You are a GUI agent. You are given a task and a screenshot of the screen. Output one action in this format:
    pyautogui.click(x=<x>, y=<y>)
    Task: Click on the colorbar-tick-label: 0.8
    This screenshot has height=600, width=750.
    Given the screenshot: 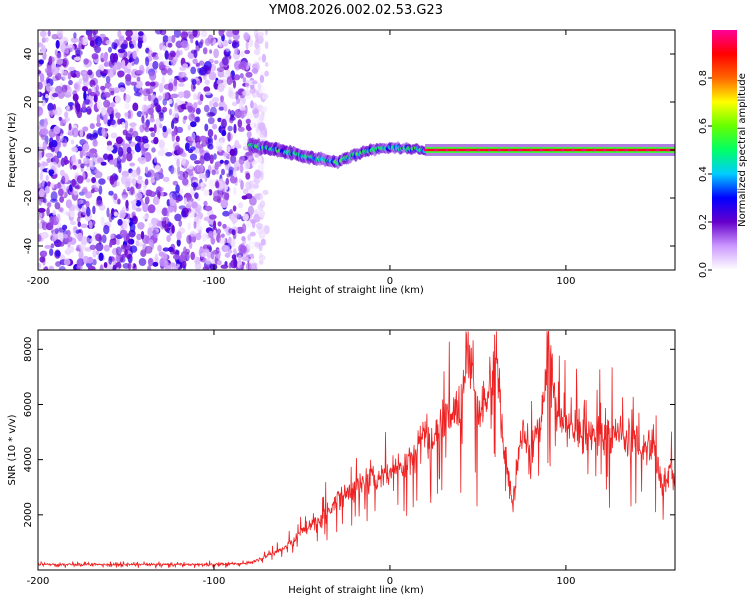 What is the action you would take?
    pyautogui.click(x=703, y=78)
    